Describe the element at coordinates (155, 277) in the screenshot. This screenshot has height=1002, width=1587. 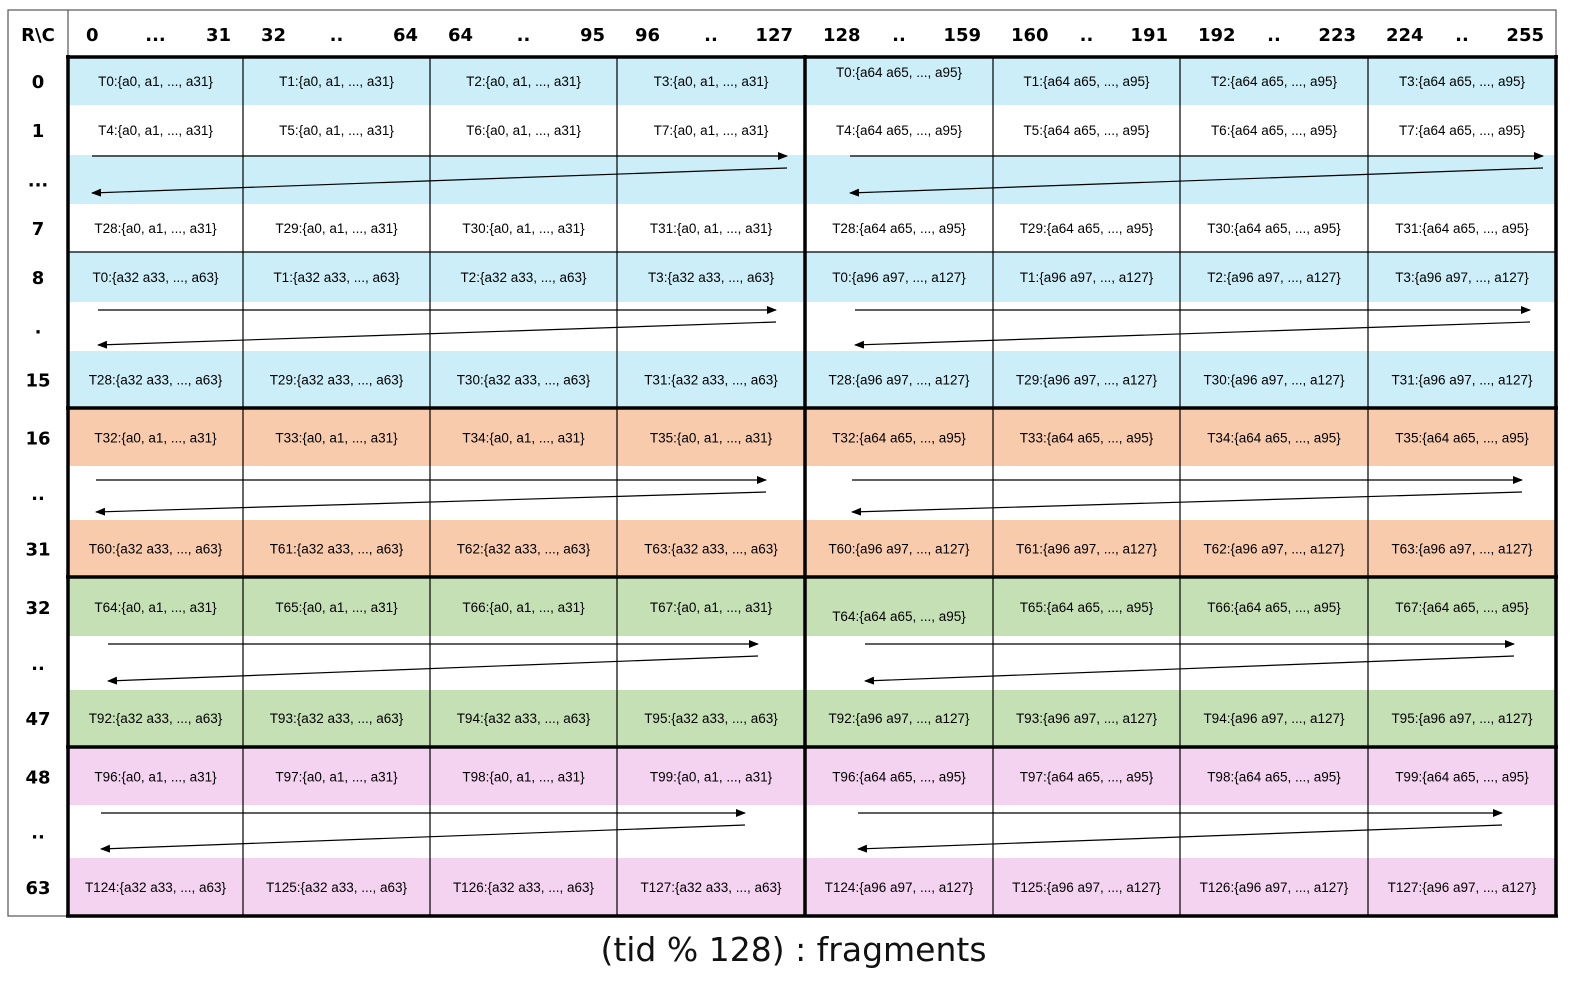
I see `fragment-cell: T0:{a32 a33, ..., a63}` at that location.